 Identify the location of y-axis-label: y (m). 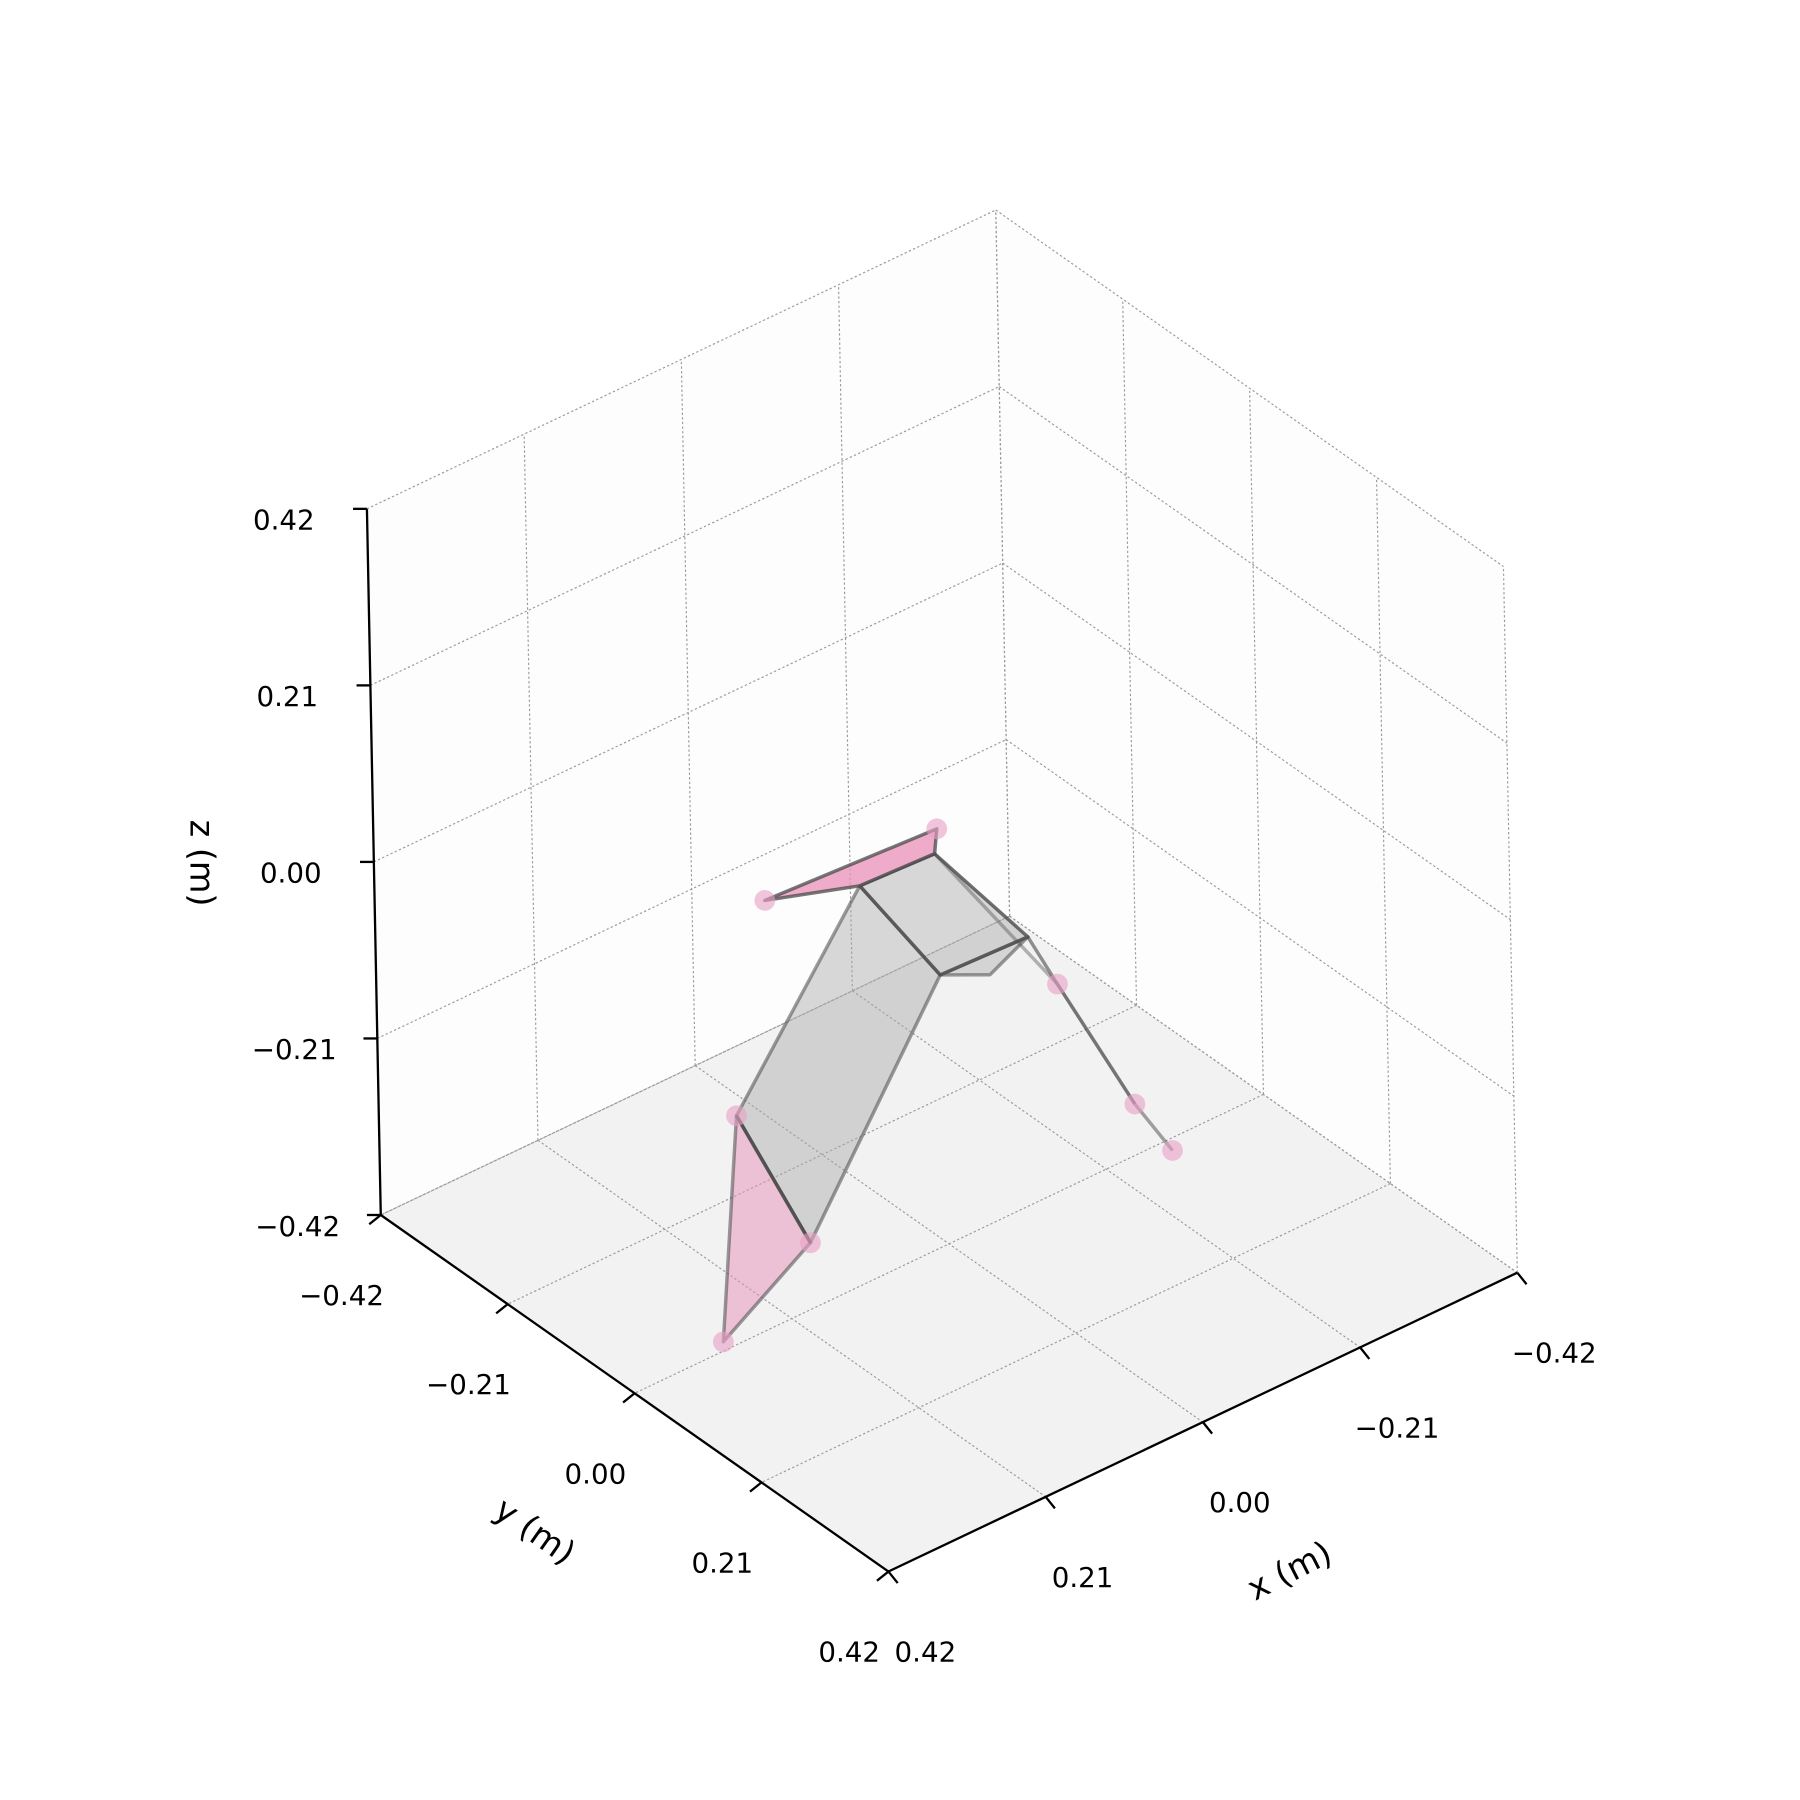
(534, 1530).